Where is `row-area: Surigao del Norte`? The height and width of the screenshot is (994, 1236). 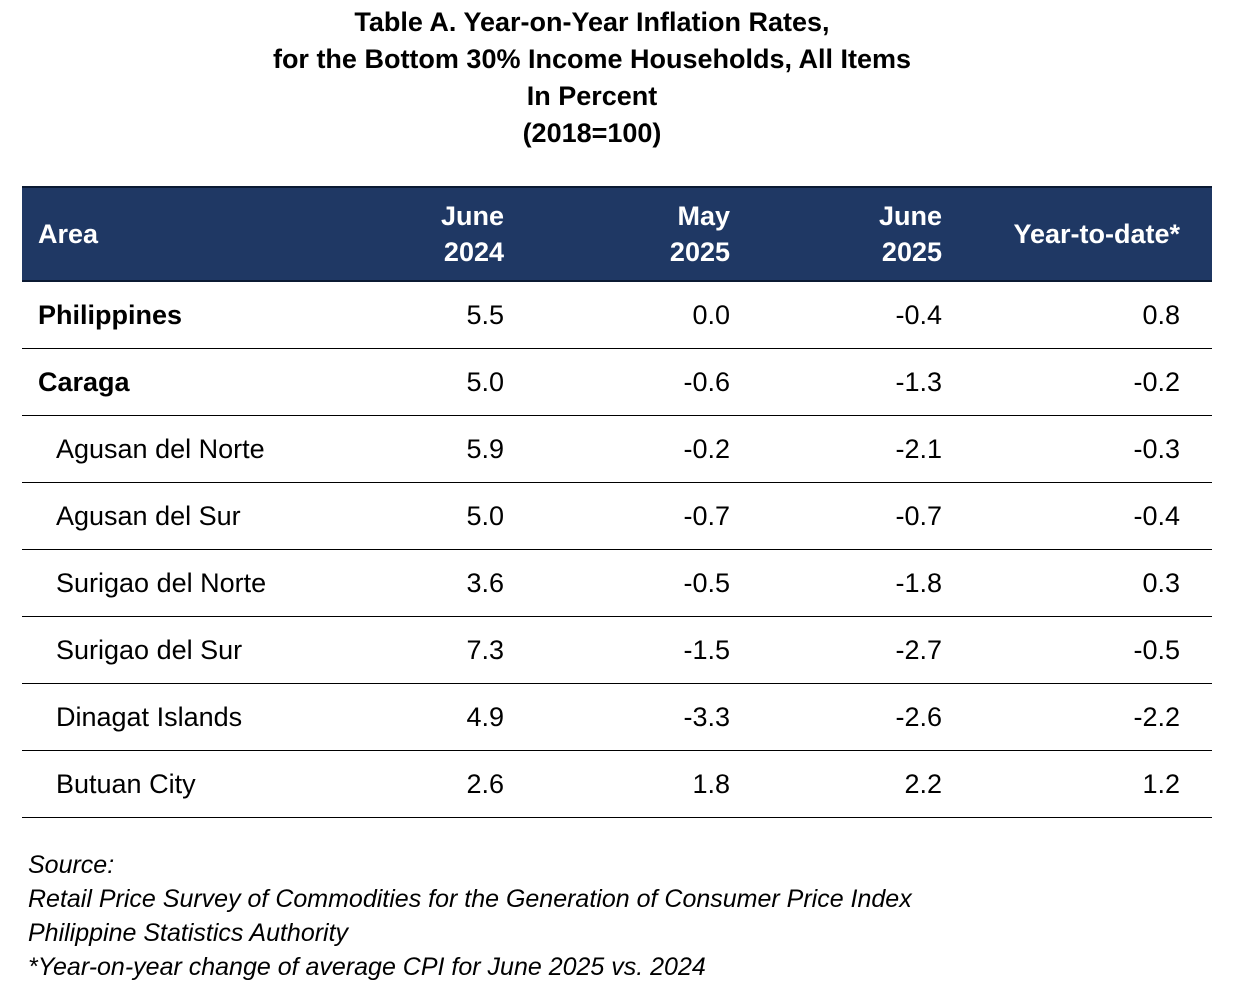 row-area: Surigao del Norte is located at coordinates (161, 583).